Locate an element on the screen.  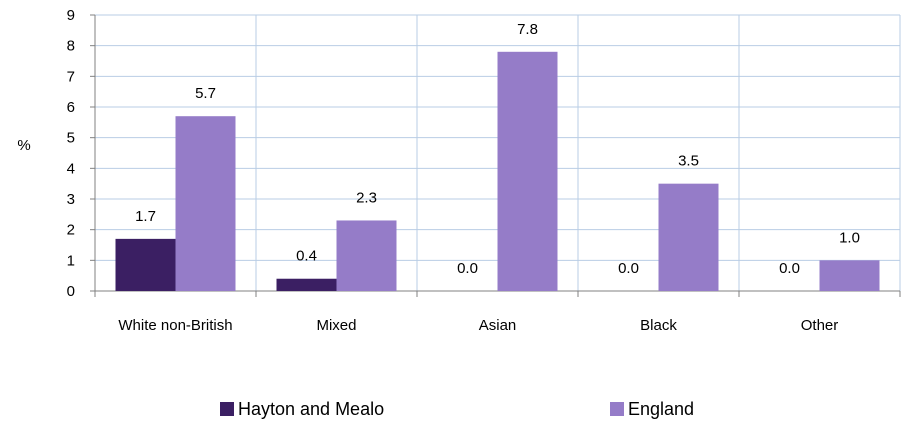
x-tick-label: Asian is located at coordinates (498, 325).